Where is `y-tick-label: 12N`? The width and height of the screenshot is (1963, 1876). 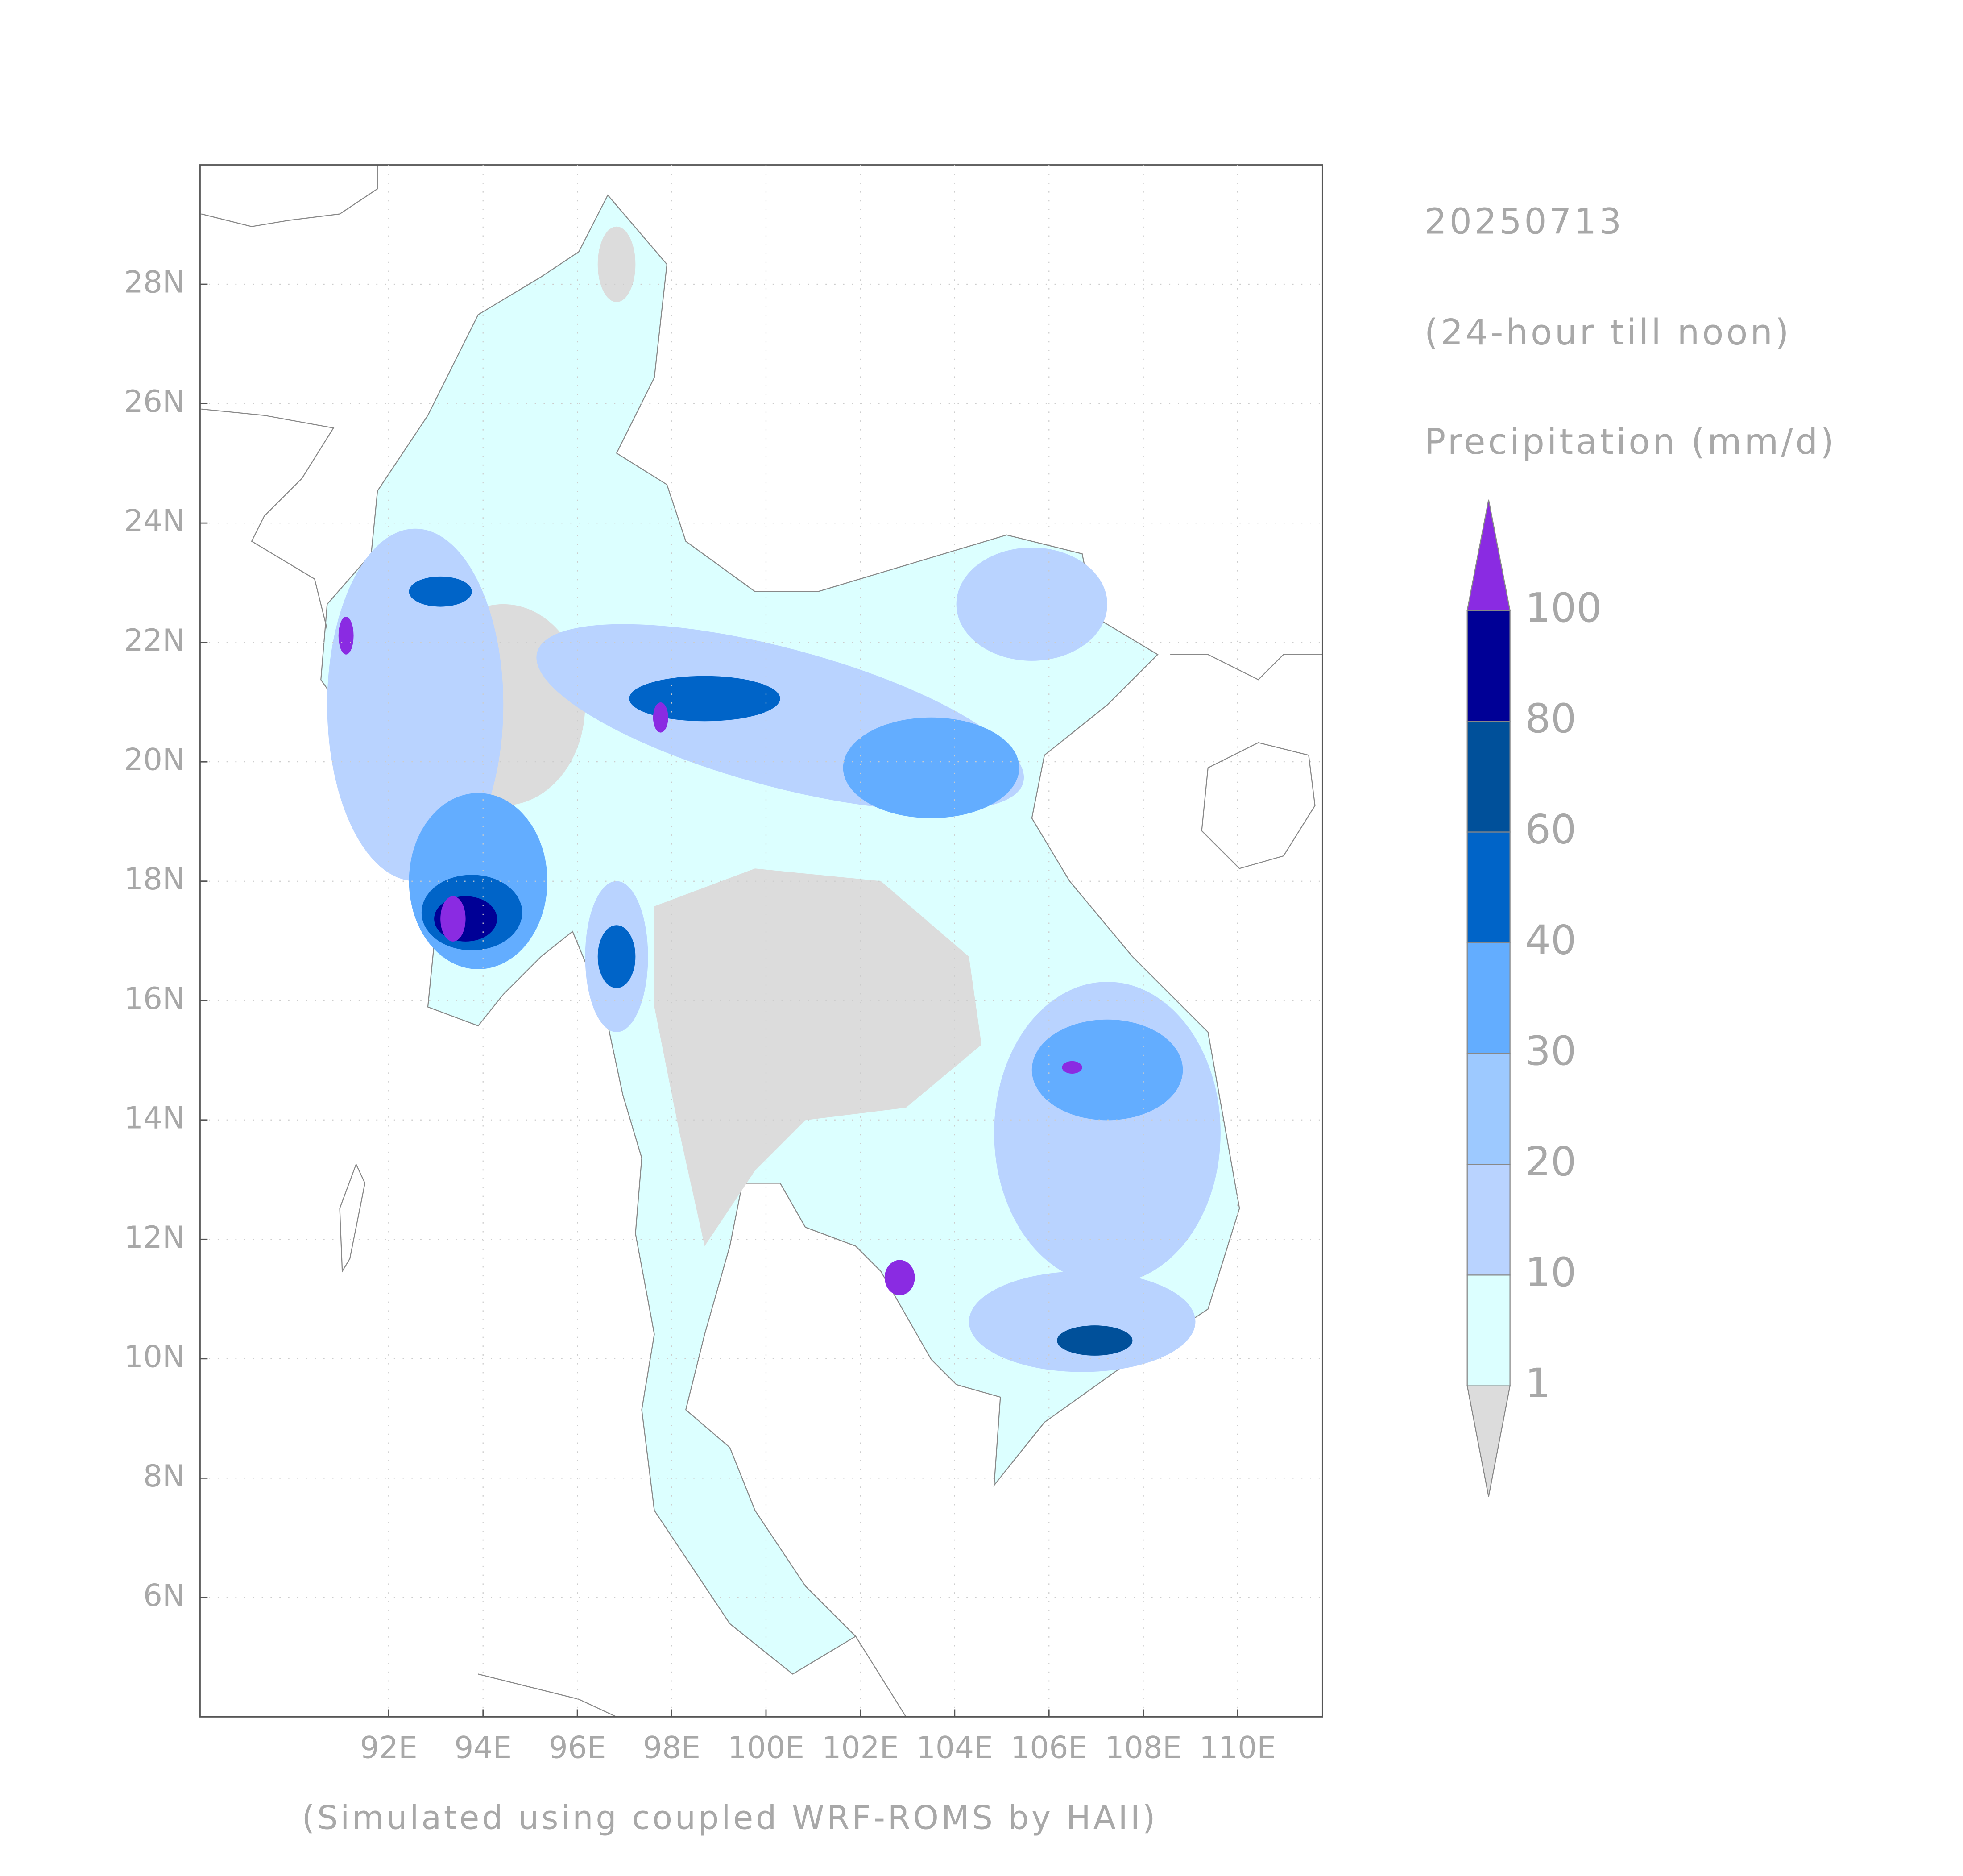 y-tick-label: 12N is located at coordinates (154, 1237).